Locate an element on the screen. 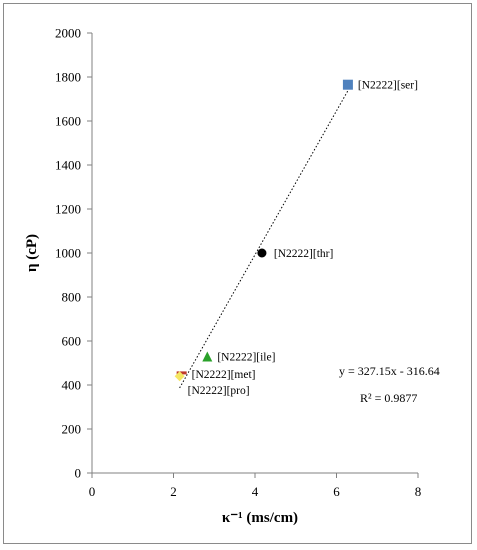 The height and width of the screenshot is (550, 477). data-point-triangle is located at coordinates (207, 356).